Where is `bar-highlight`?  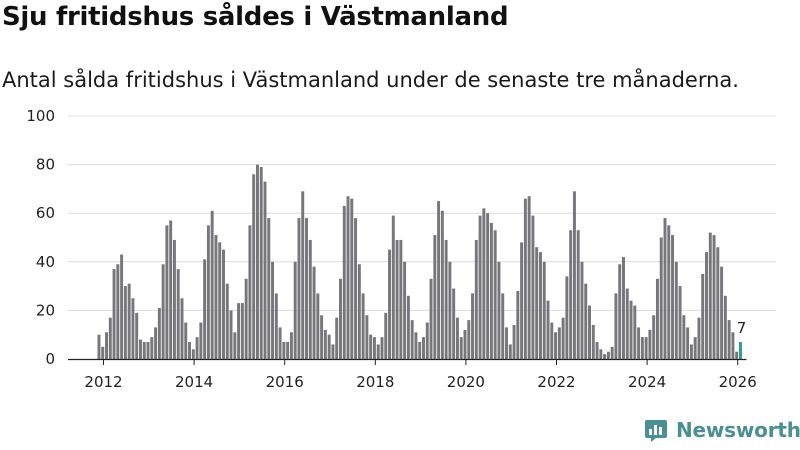
bar-highlight is located at coordinates (740, 350).